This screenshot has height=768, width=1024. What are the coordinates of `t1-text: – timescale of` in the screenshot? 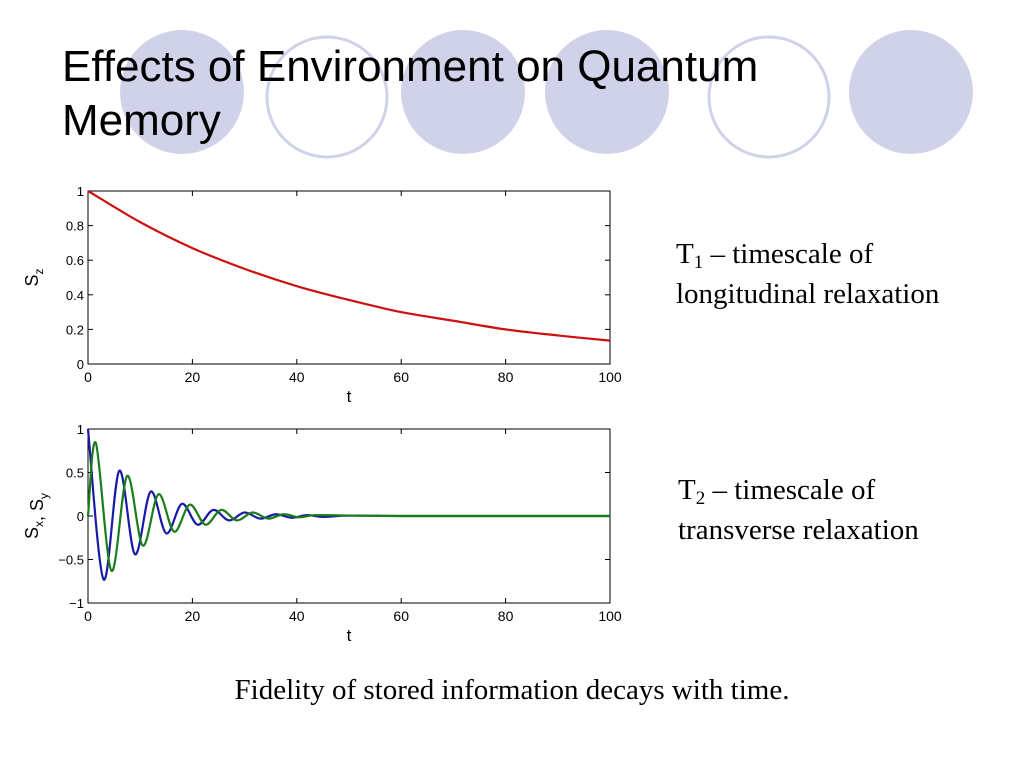 It's located at (788, 254).